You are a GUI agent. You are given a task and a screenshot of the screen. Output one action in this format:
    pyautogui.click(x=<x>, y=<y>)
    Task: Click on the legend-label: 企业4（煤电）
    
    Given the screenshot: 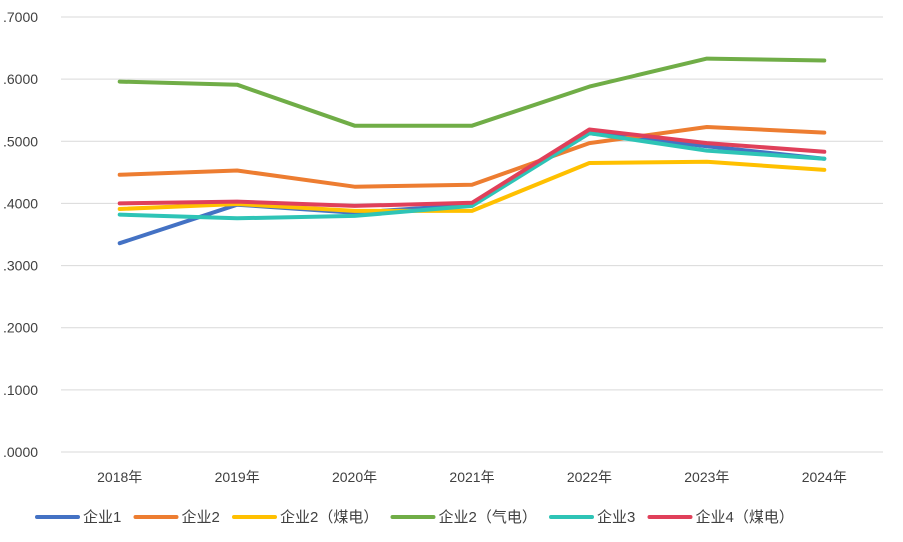 What is the action you would take?
    pyautogui.click(x=745, y=517)
    